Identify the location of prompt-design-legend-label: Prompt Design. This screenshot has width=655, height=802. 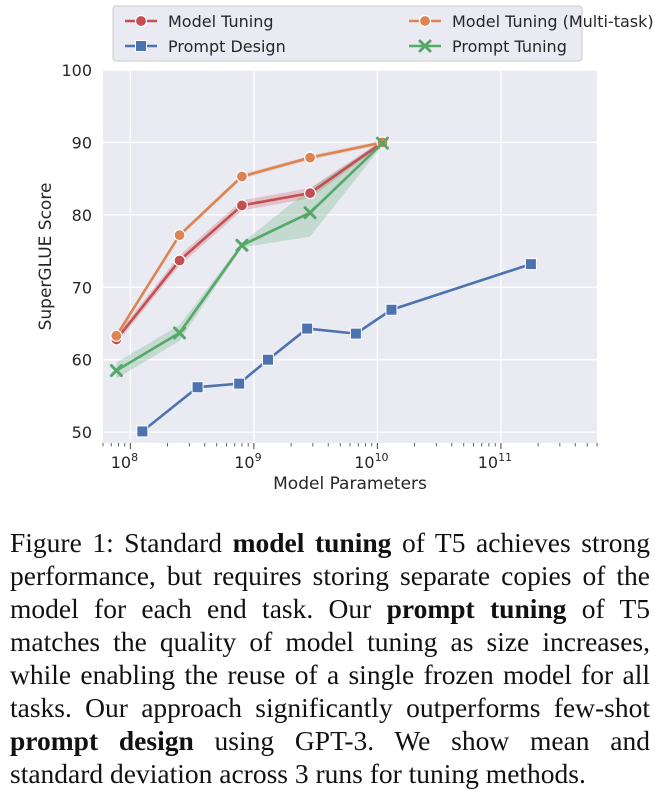
(227, 46).